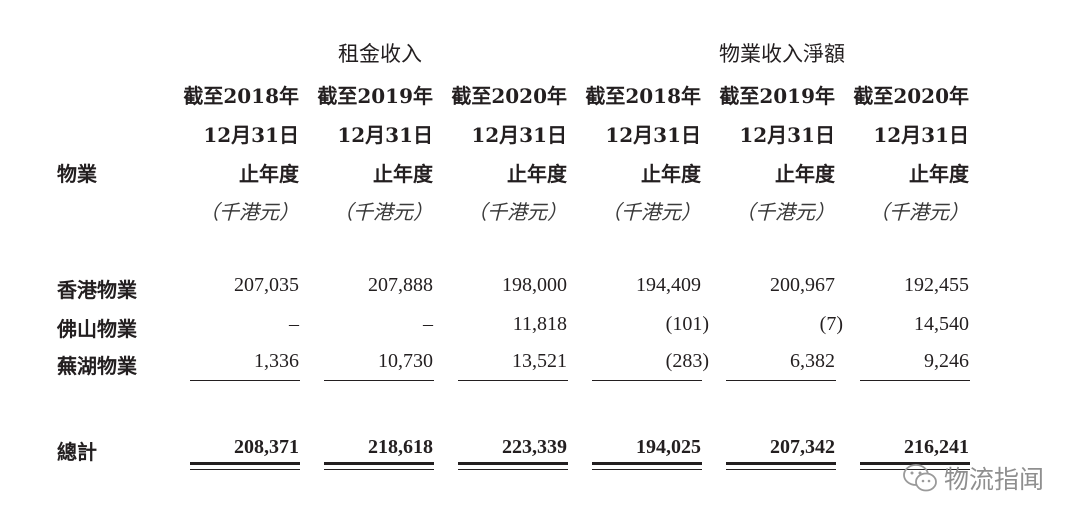  What do you see at coordinates (782, 54) in the screenshot?
I see `column-group-net-property-income: 物業收入淨額` at bounding box center [782, 54].